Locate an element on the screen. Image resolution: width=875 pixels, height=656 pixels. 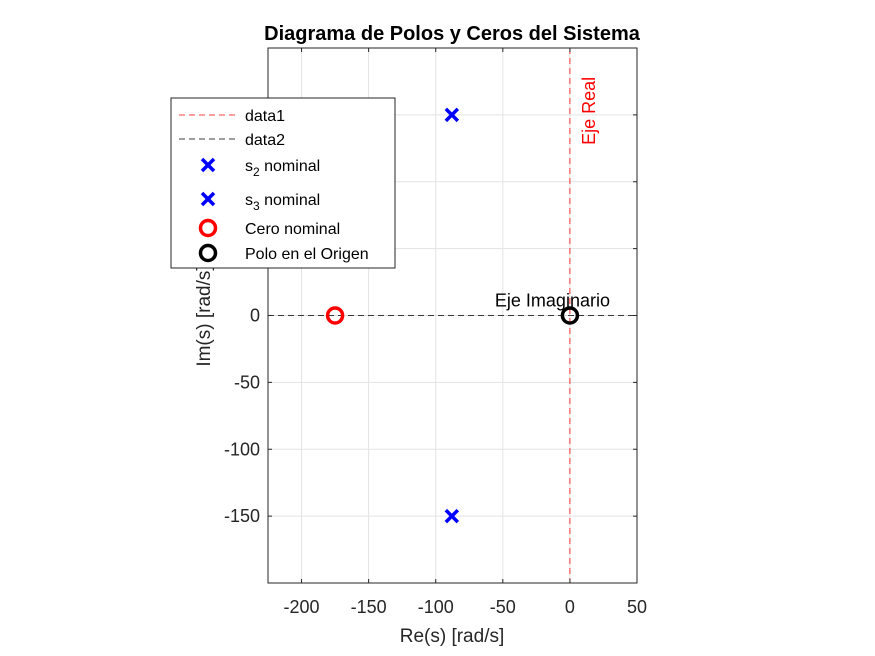
y-tick-label: -150 is located at coordinates (242, 516).